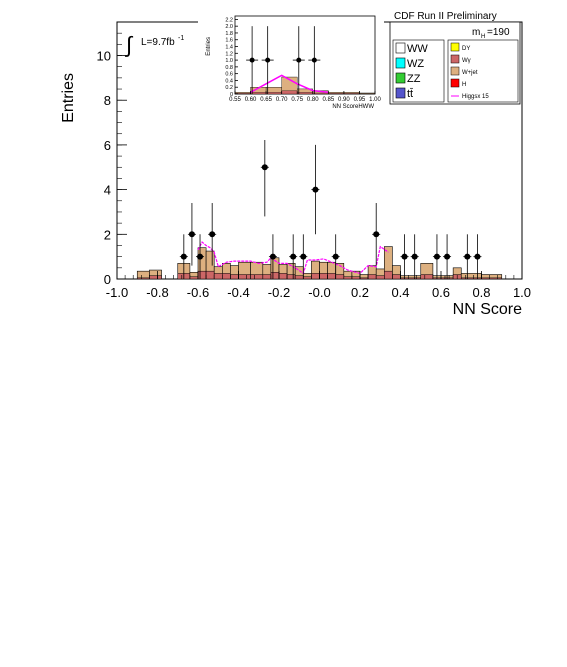 Image resolution: width=567 pixels, height=667 pixels. What do you see at coordinates (375, 100) in the screenshot?
I see `x-tick-label: 1.00` at bounding box center [375, 100].